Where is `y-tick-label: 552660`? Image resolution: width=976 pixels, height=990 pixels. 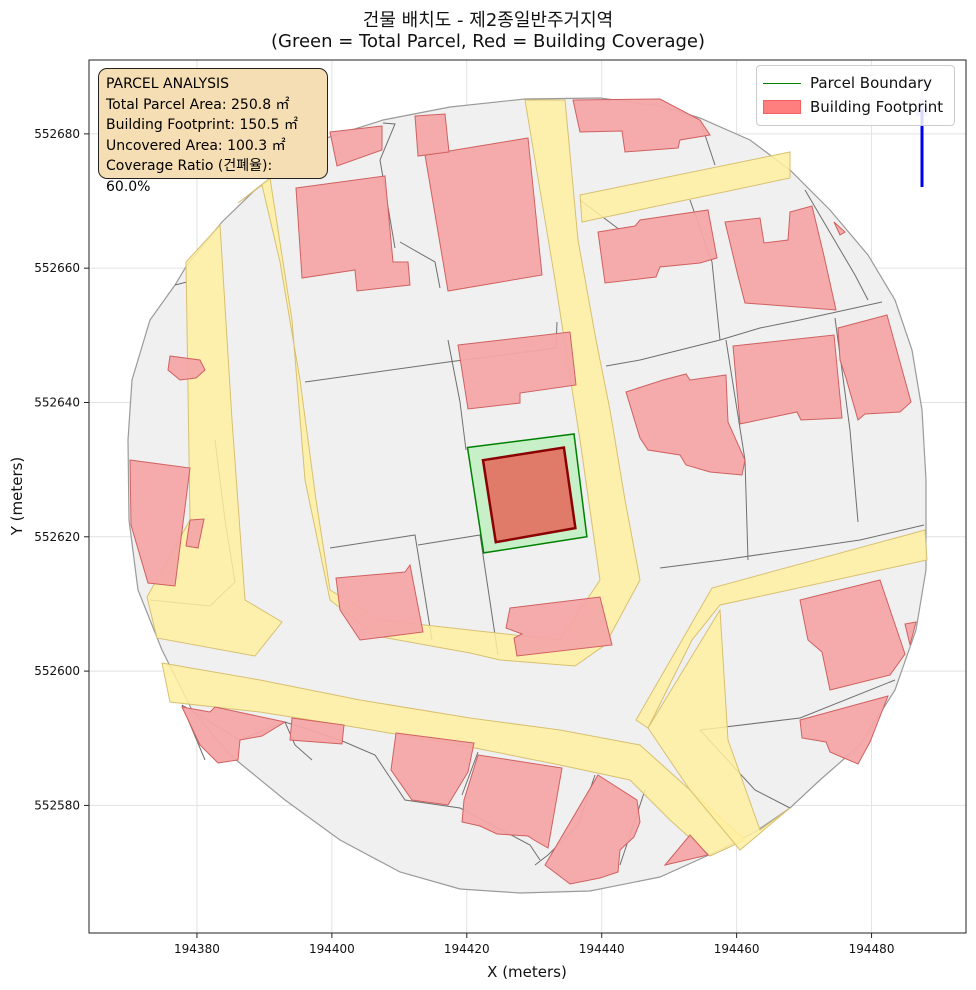 y-tick-label: 552660 is located at coordinates (57, 268).